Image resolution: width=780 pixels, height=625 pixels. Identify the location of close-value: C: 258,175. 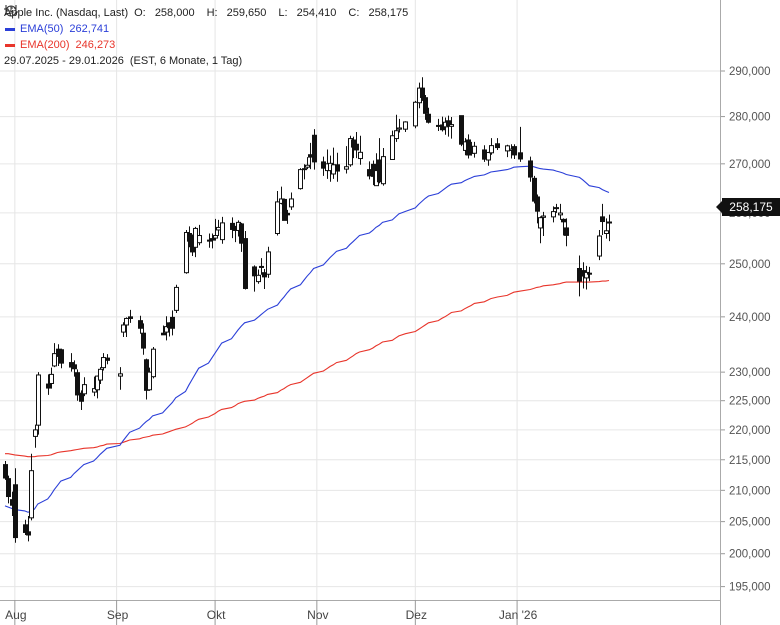
(381, 13).